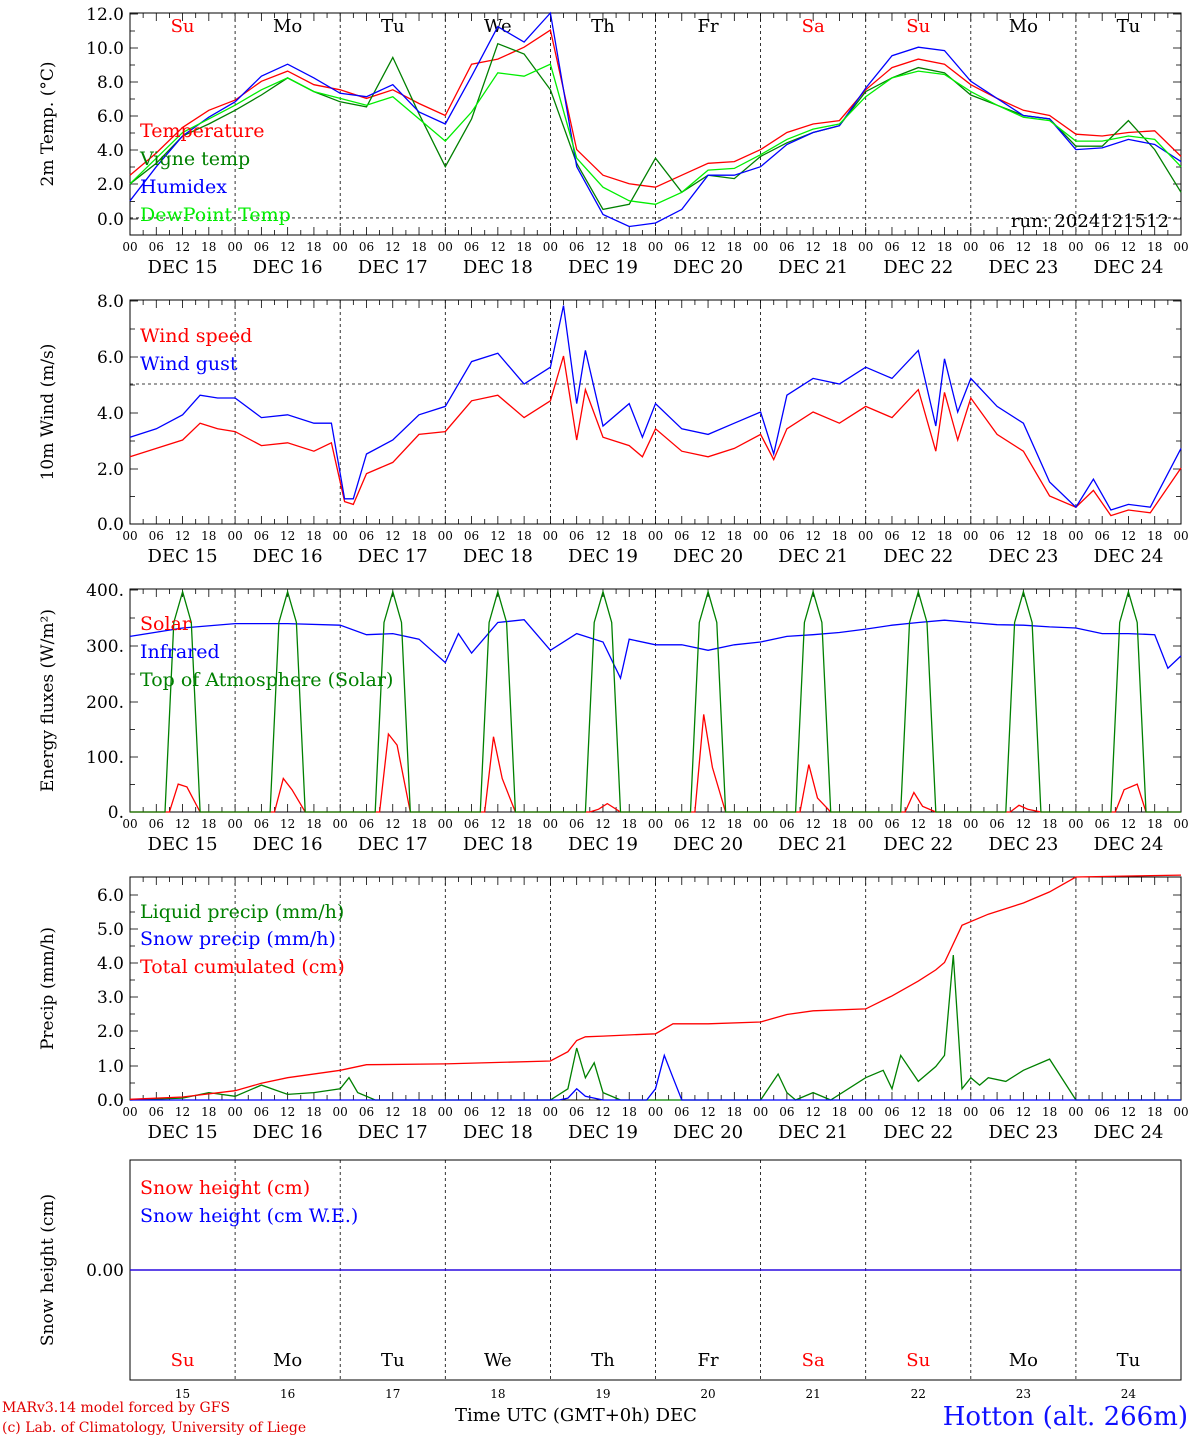 Image resolution: width=1194 pixels, height=1440 pixels. Describe the element at coordinates (497, 1394) in the screenshot. I see `day-number: 18` at that location.